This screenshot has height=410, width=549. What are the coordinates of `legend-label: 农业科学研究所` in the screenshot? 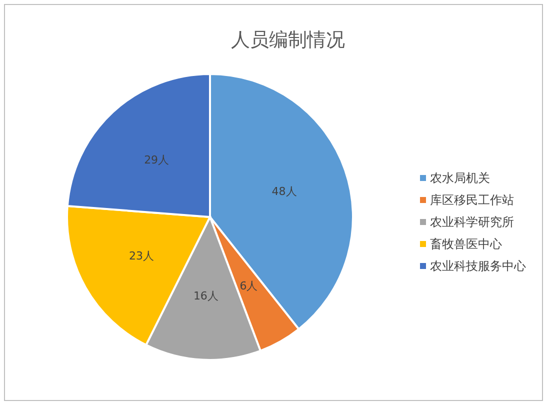 It's located at (472, 222).